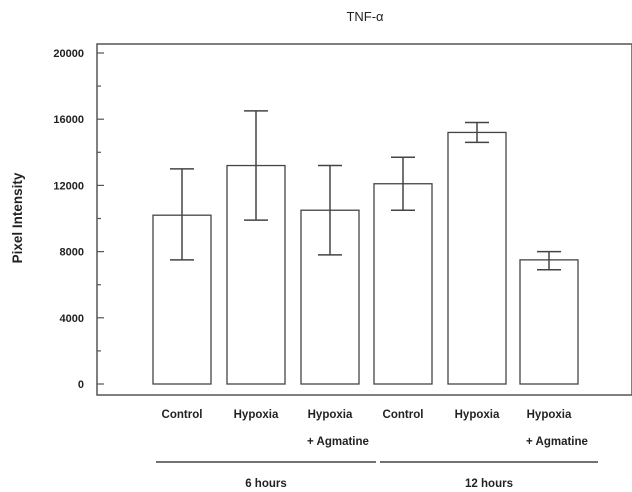  I want to click on group-label: 6 hours, so click(266, 484).